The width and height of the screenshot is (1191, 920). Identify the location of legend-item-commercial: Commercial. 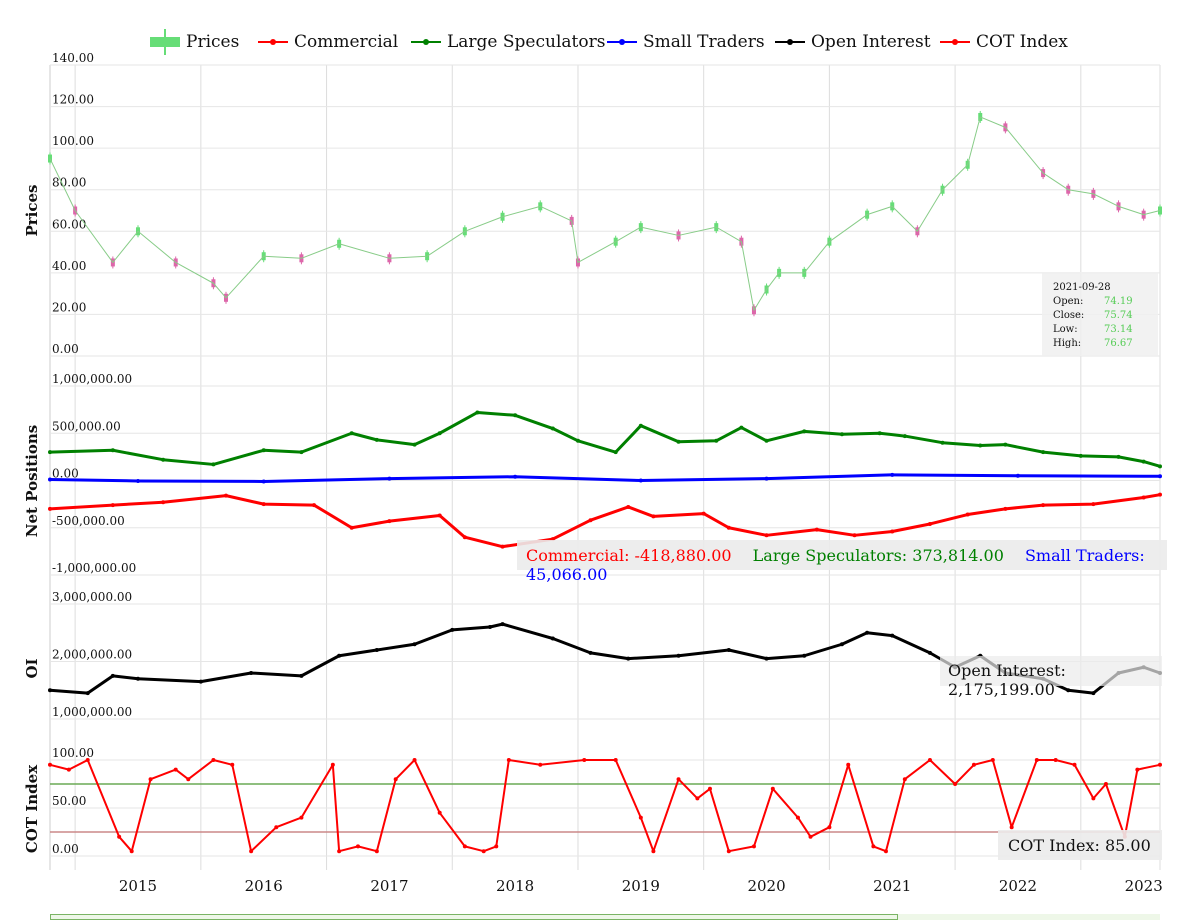
(328, 42).